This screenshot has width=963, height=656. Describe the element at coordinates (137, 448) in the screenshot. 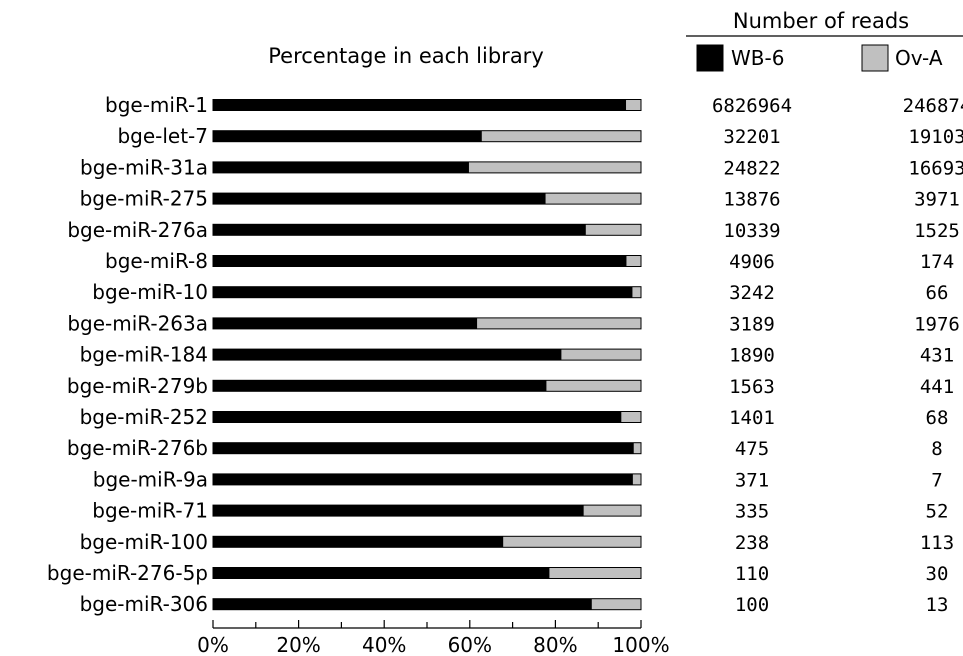

I see `category-label: bge-miR-276b` at that location.